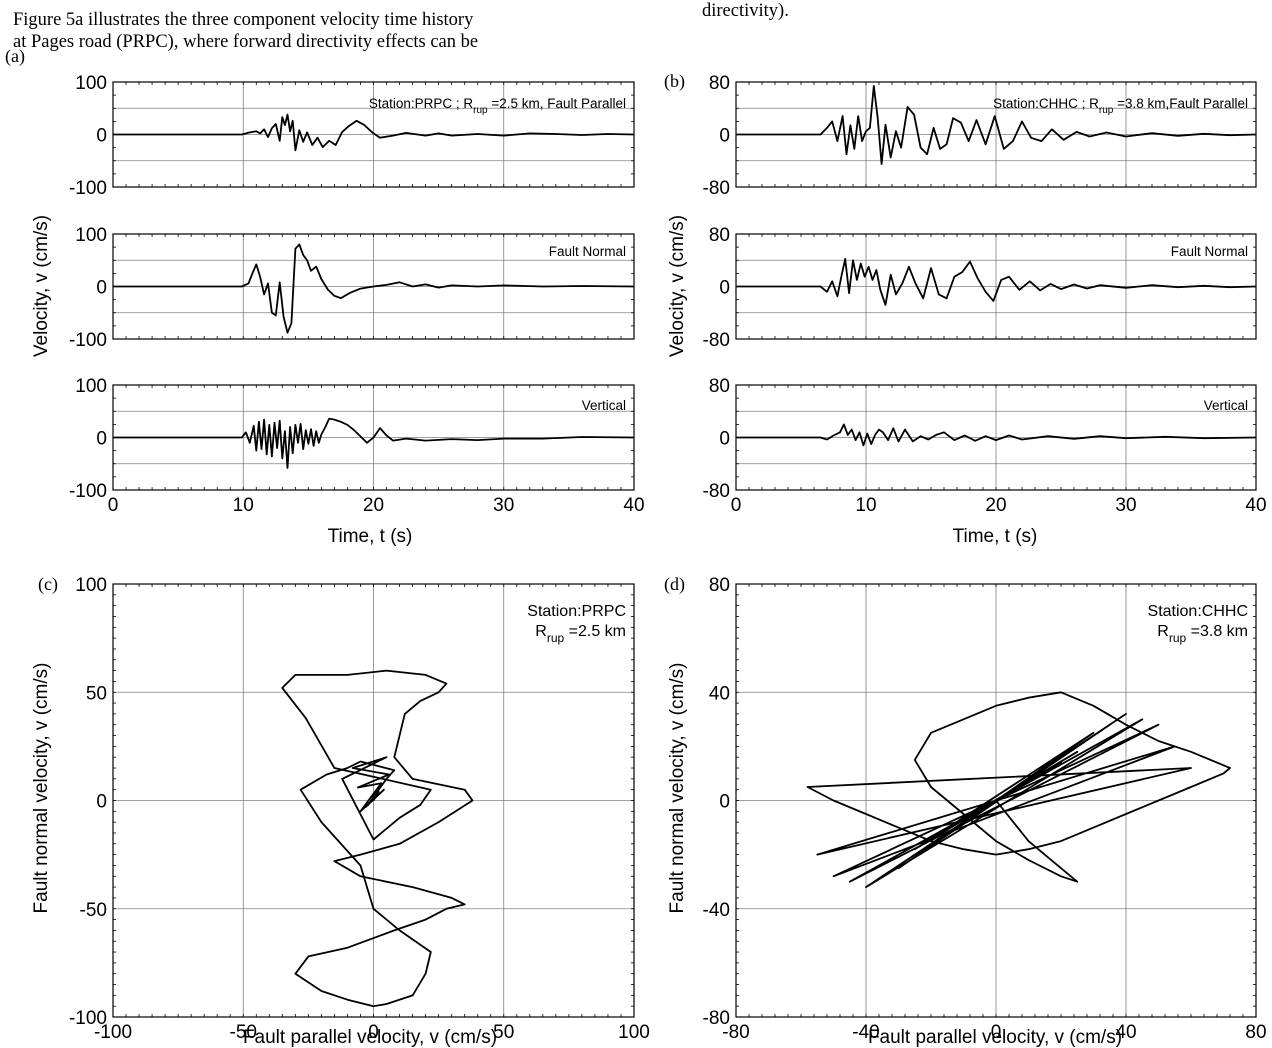 Image resolution: width=1272 pixels, height=1048 pixels. I want to click on annotation-a-fault-normal: Fault Normal, so click(587, 251).